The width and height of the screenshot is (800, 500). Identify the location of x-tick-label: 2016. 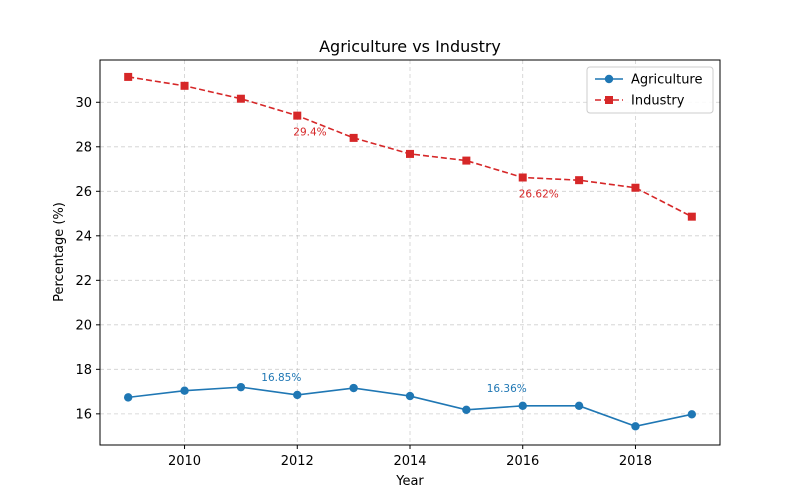
(522, 461).